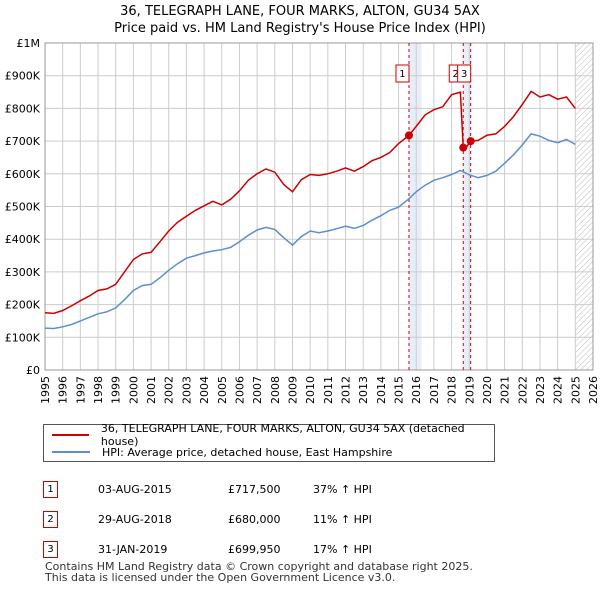 This screenshot has height=590, width=600. What do you see at coordinates (434, 390) in the screenshot?
I see `x-tick-group: 2017` at bounding box center [434, 390].